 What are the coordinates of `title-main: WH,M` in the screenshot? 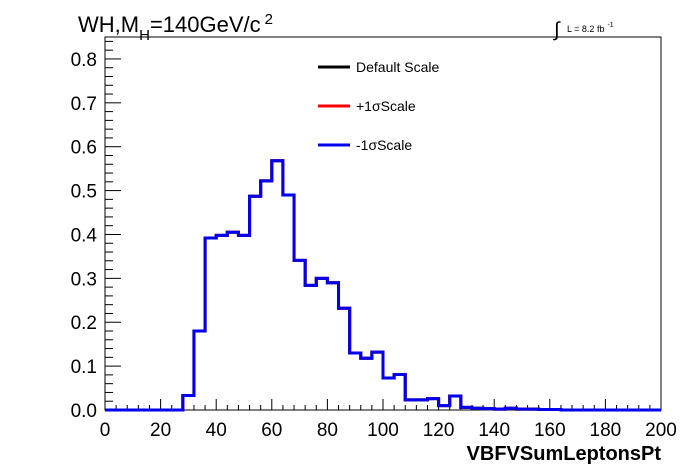 It's located at (108, 24).